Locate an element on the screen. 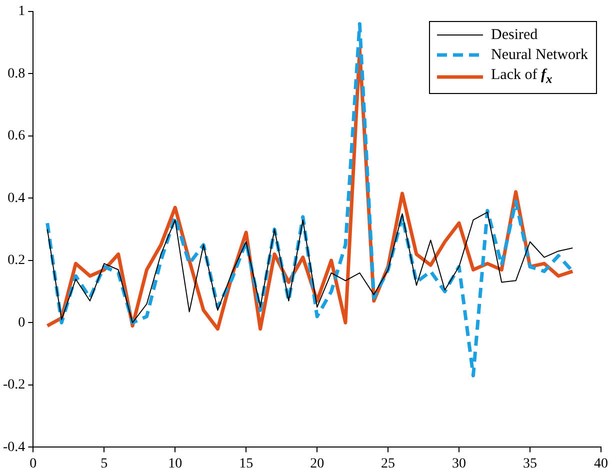 The width and height of the screenshot is (611, 475). x-tick-label: 25 is located at coordinates (388, 464).